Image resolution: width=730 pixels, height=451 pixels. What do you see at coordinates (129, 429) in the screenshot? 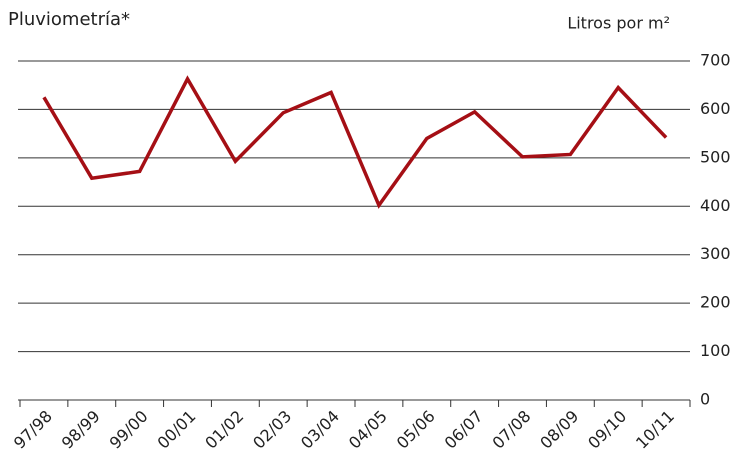
I see `x-tick-label: 99/00` at bounding box center [129, 429].